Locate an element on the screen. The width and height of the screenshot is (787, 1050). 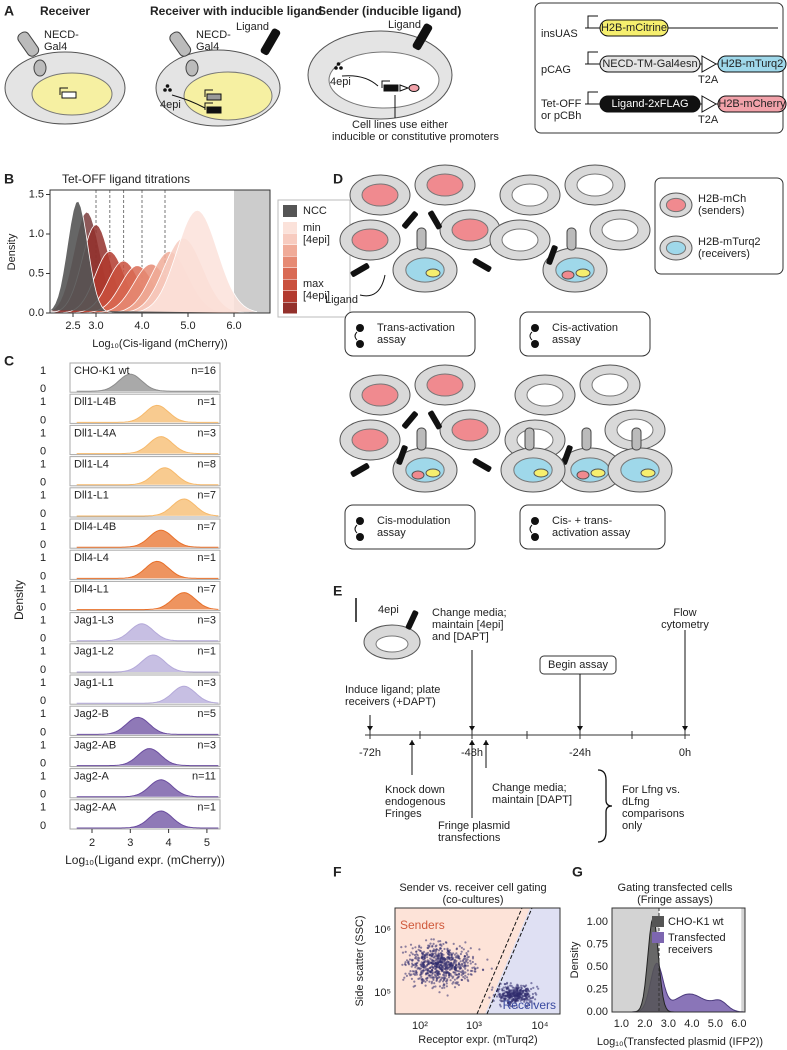
label: n=7 is located at coordinates (206, 527).